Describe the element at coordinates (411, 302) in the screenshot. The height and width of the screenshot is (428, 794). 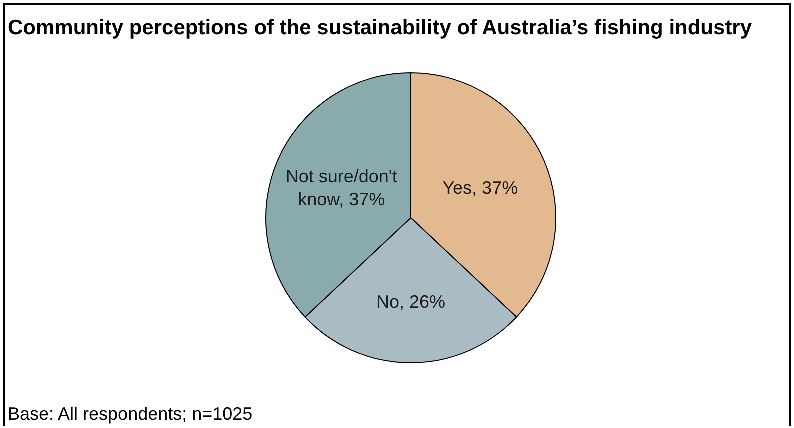
I see `slice-label: No, 26%` at that location.